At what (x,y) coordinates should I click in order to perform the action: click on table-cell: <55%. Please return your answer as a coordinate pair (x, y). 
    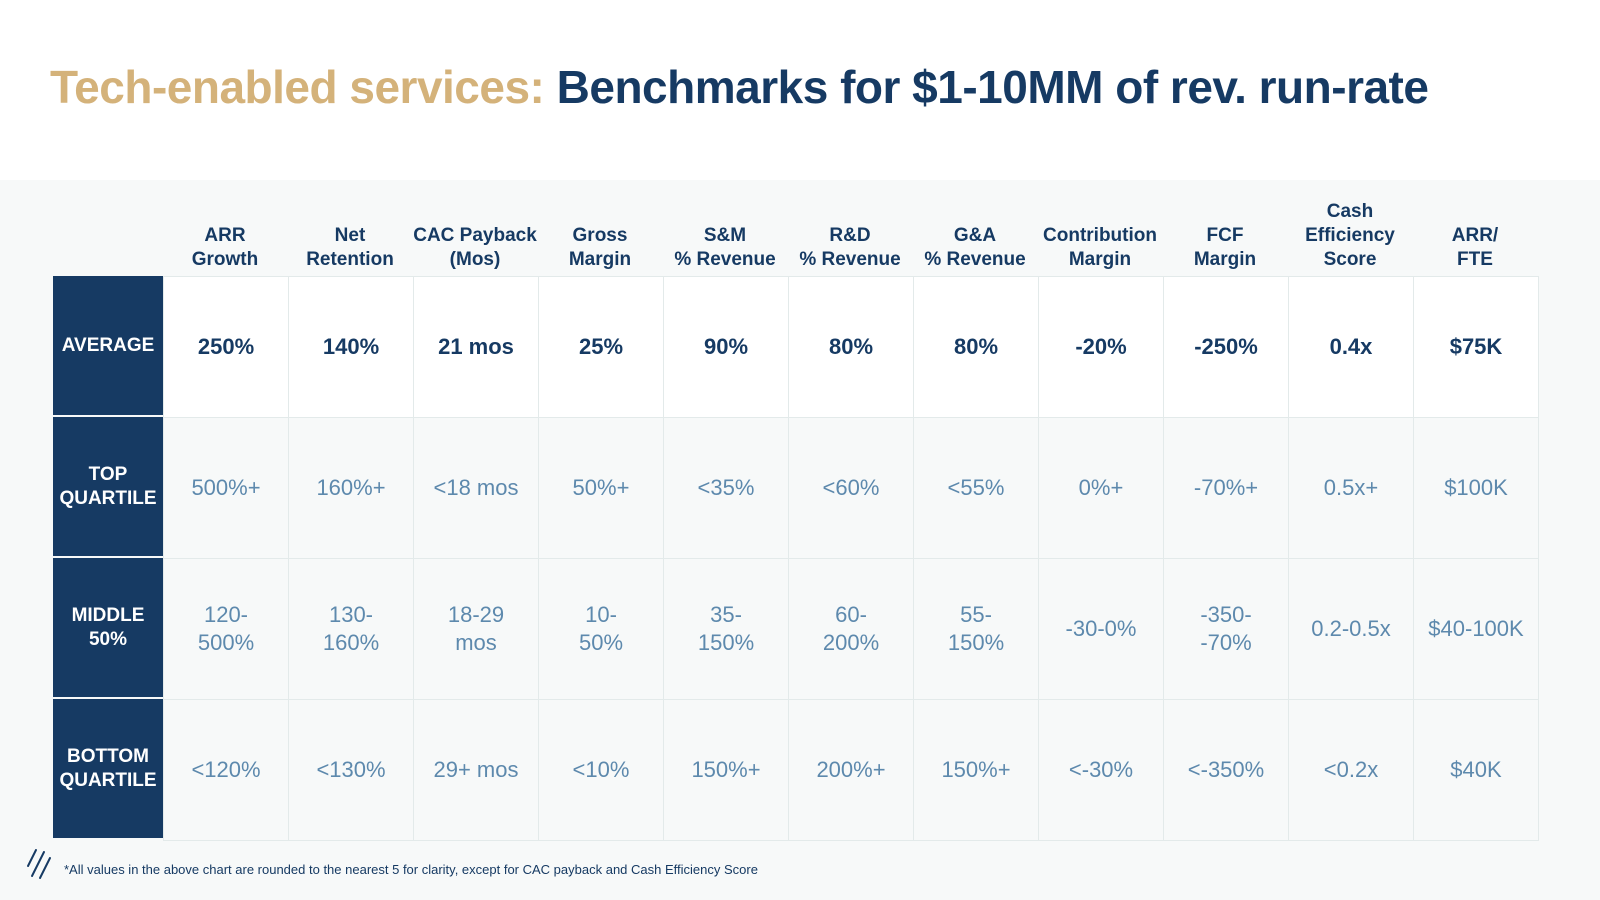
    Looking at the image, I should click on (976, 488).